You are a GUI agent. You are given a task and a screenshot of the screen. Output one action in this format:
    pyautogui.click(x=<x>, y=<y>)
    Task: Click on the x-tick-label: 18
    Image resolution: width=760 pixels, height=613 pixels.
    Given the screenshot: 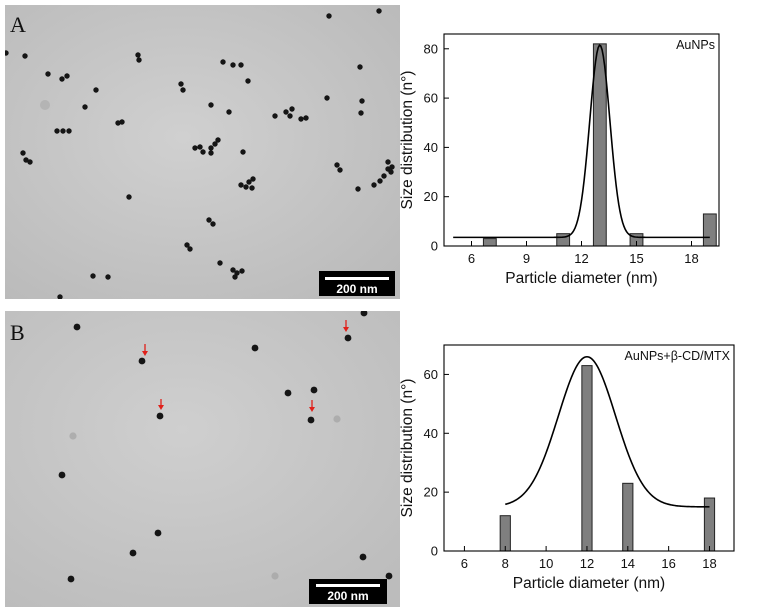 What is the action you would take?
    pyautogui.click(x=709, y=563)
    